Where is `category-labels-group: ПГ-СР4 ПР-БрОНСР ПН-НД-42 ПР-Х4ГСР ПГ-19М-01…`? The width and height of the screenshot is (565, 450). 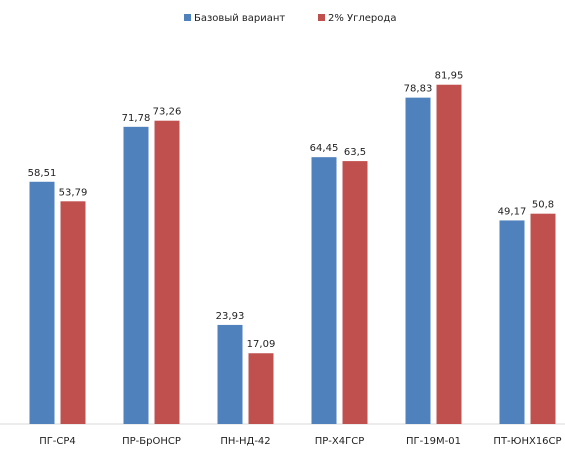 category-labels-group: ПГ-СР4 ПР-БрОНСР ПН-НД-42 ПР-Х4ГСР ПГ-19М-01… is located at coordinates (300, 441).